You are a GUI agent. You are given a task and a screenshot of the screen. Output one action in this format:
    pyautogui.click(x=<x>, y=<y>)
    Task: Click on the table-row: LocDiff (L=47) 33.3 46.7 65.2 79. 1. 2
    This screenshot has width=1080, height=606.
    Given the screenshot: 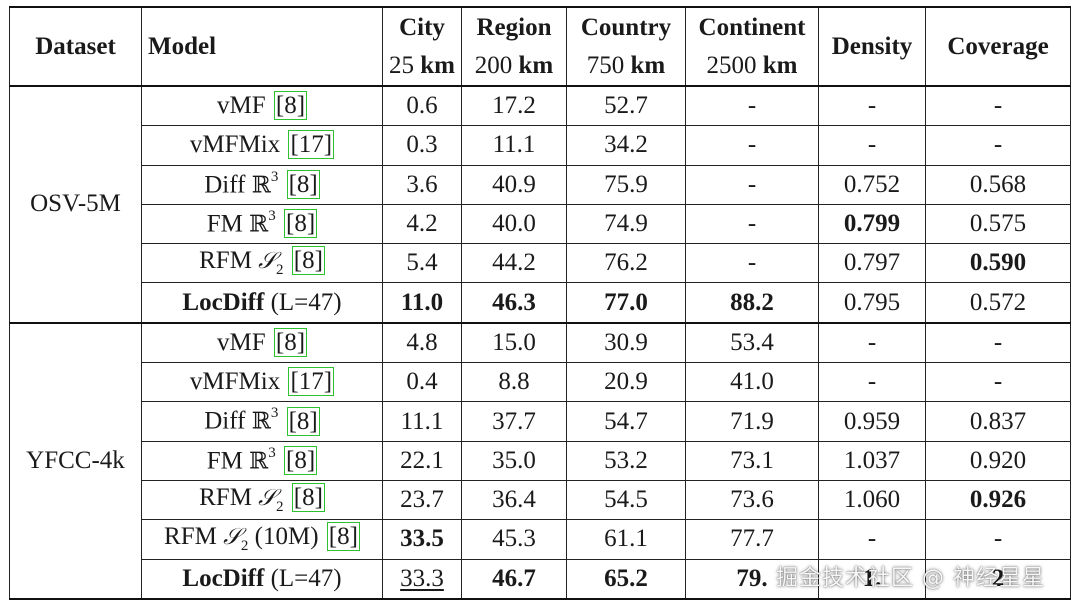 What is the action you would take?
    pyautogui.click(x=540, y=579)
    